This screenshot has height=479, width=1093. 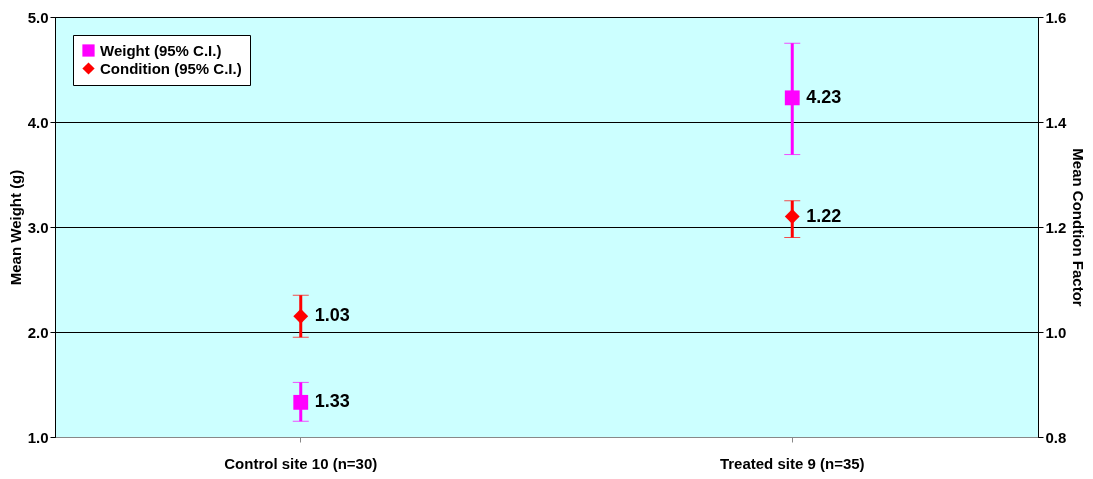 I want to click on x-tick-label: Control site 10 (n=30), so click(x=301, y=463).